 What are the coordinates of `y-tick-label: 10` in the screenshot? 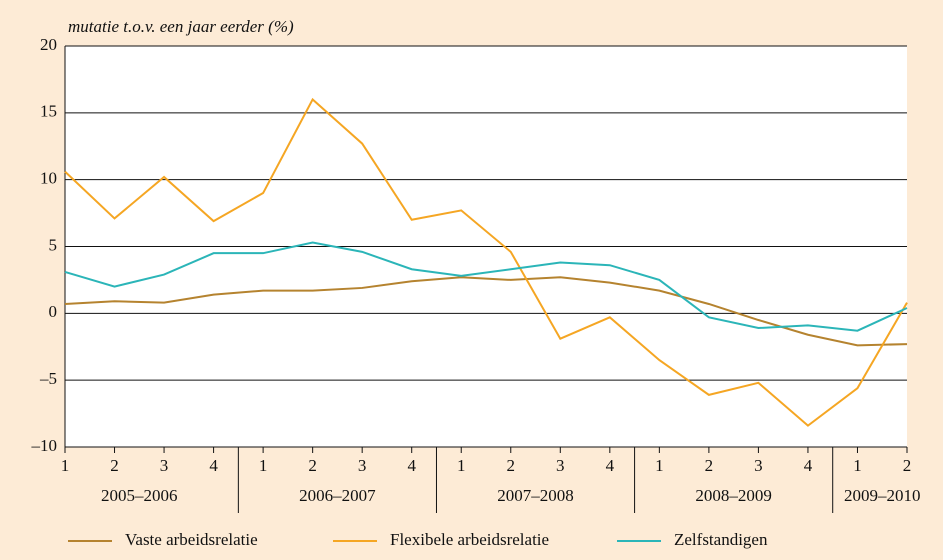 It's located at (48, 178).